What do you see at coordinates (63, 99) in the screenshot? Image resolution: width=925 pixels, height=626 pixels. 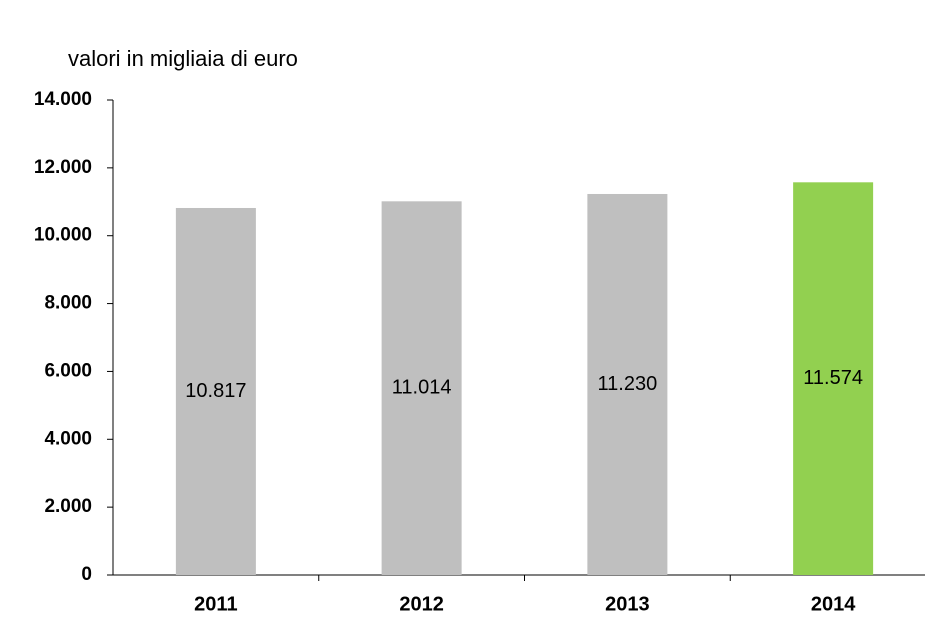 I see `y-tick-label: 14.000` at bounding box center [63, 99].